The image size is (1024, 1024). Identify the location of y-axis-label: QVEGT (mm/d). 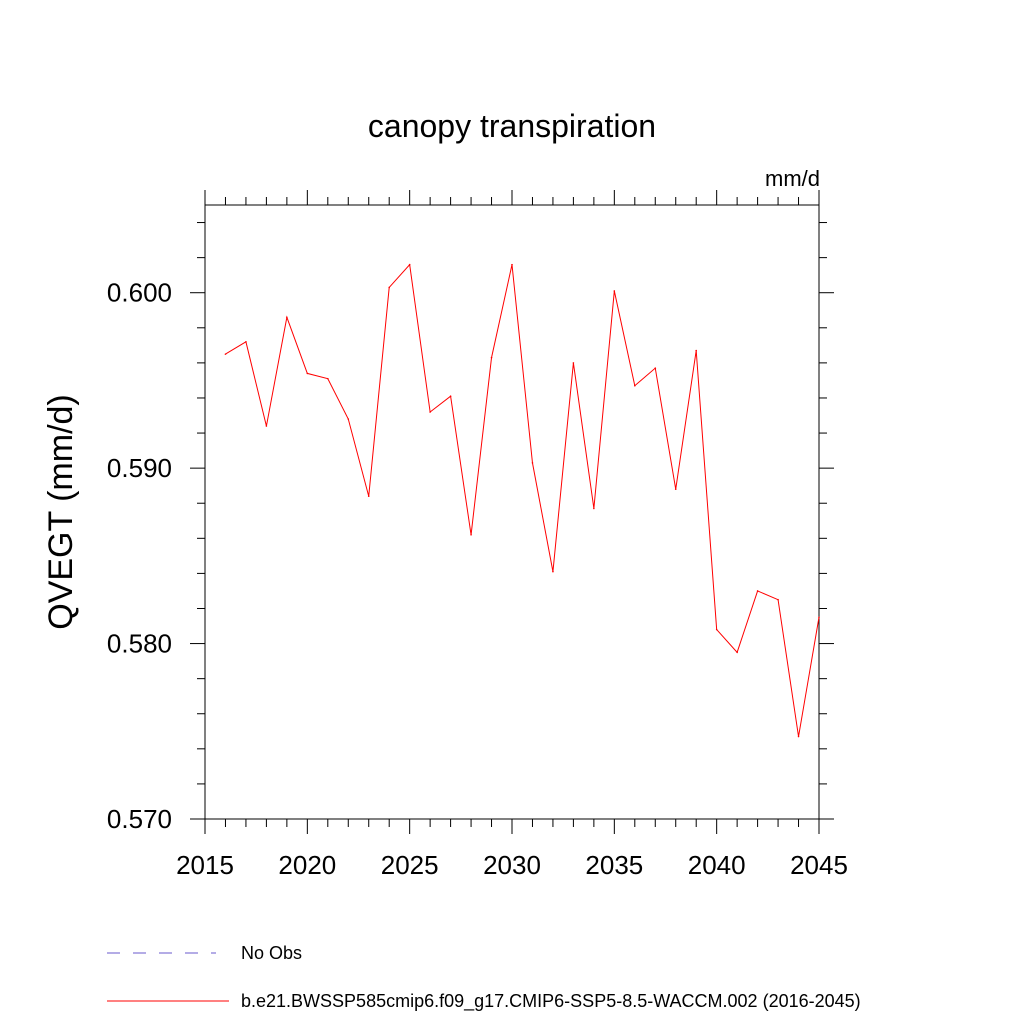
(61, 512).